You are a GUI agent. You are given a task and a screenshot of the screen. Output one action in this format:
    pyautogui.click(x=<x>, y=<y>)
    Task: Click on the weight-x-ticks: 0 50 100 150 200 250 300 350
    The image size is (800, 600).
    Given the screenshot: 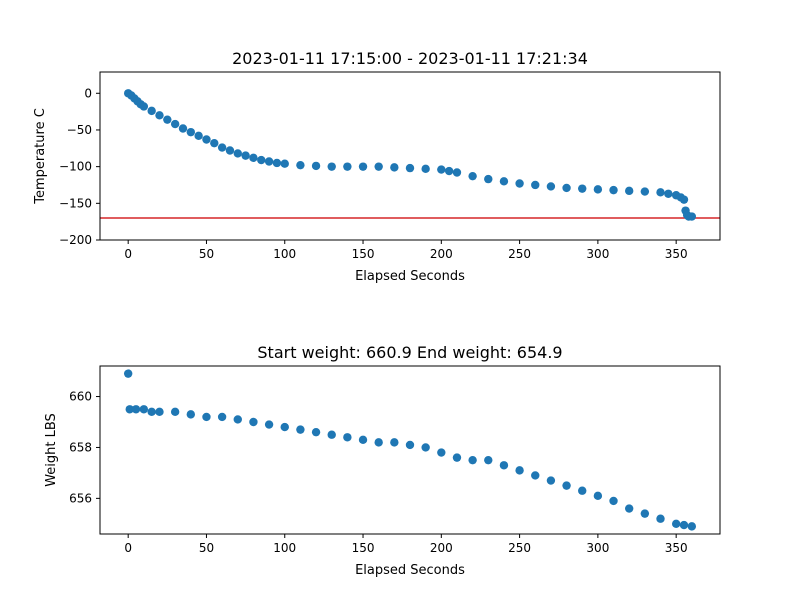 What is the action you would take?
    pyautogui.click(x=406, y=544)
    